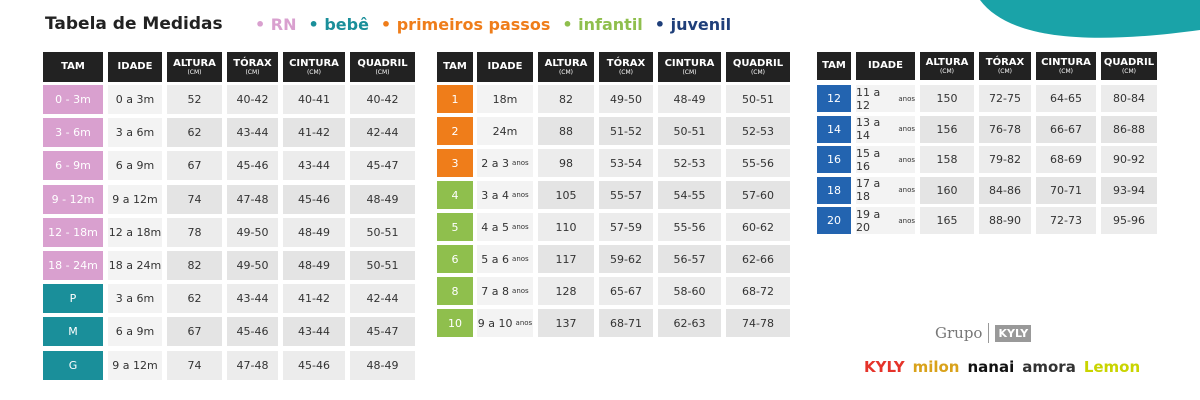 The image size is (1200, 400). I want to click on measure-value: 165, so click(947, 220).